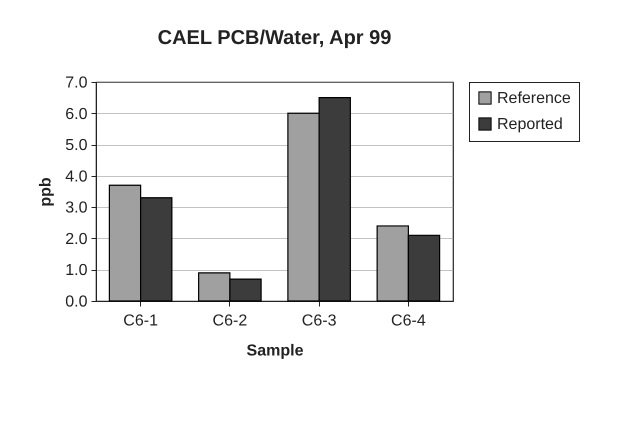 This screenshot has height=436, width=621. I want to click on legend-label: Reference, so click(534, 98).